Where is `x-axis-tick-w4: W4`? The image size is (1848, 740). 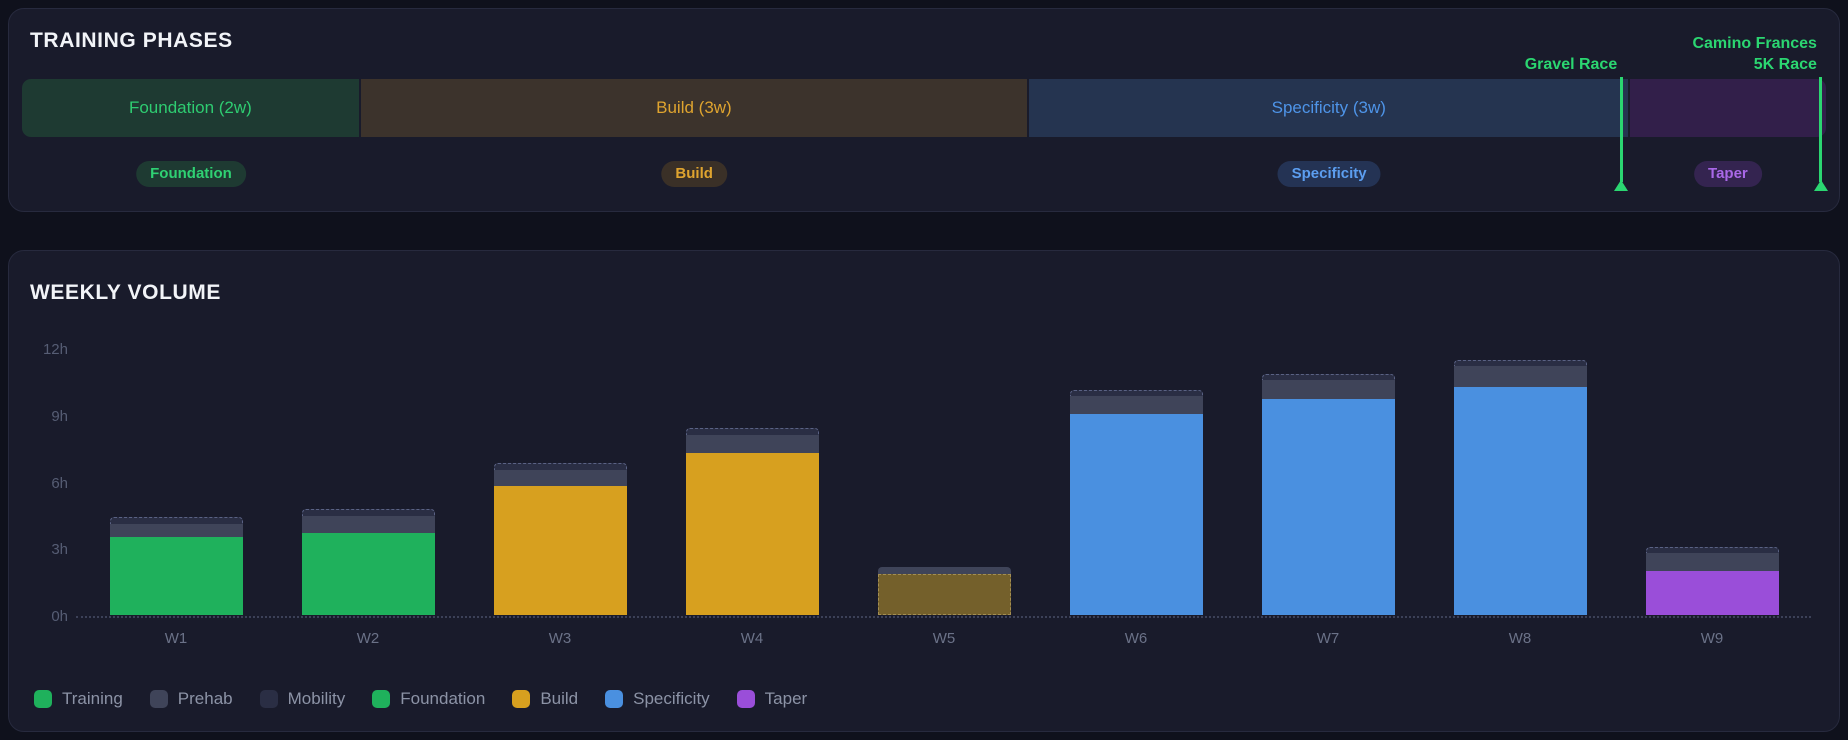
x-axis-tick-w4: W4 is located at coordinates (752, 638).